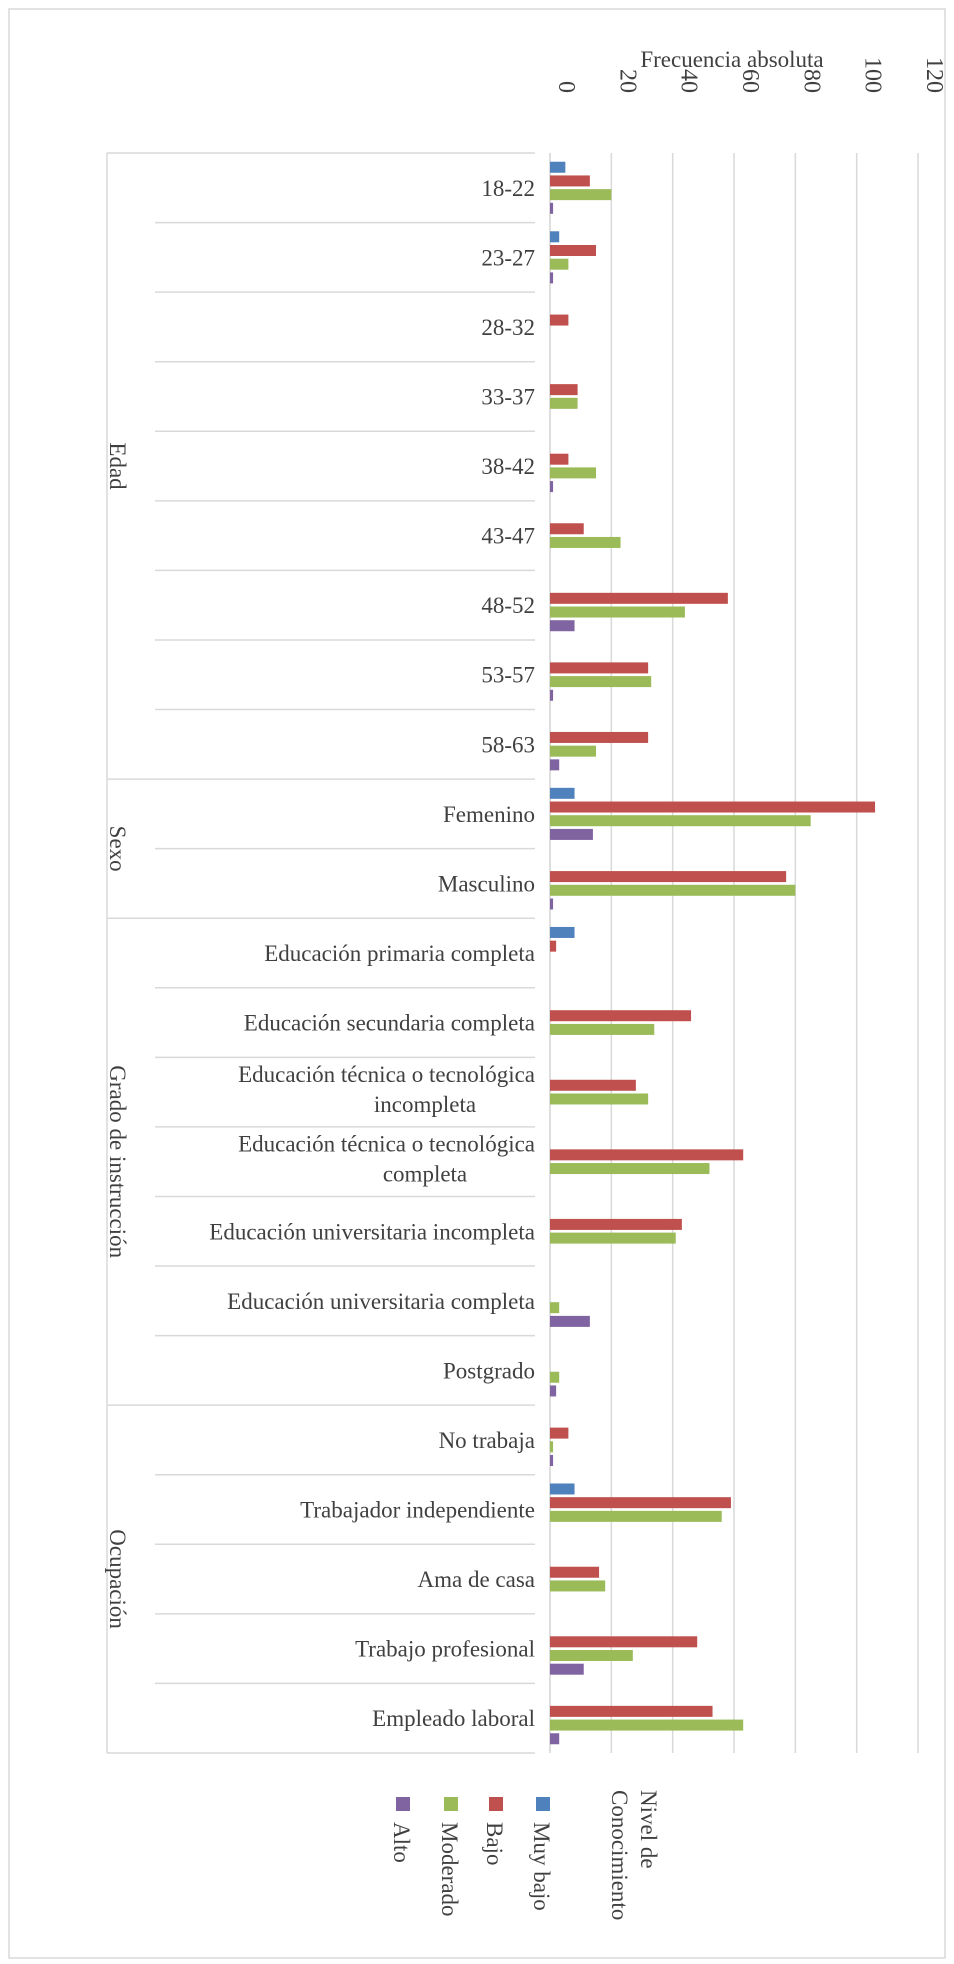  Describe the element at coordinates (553, 1390) in the screenshot. I see `bar-alto-postgrado` at that location.